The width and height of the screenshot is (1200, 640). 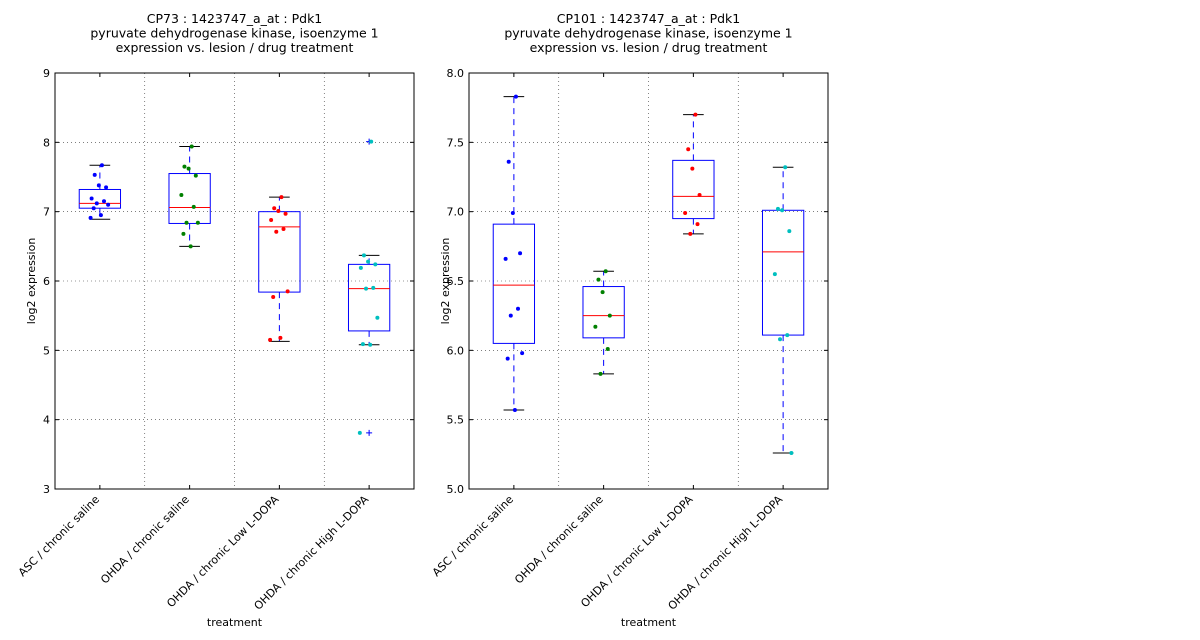 I want to click on y-axis-label: log2 expression, so click(x=31, y=281).